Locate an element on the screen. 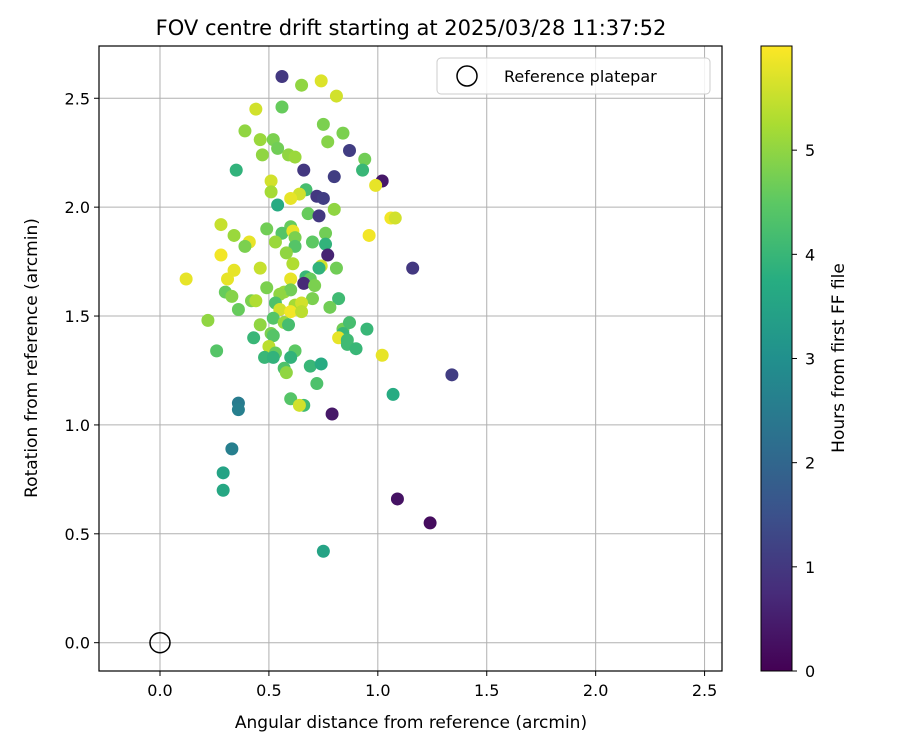  x-tick-label: 2.0 is located at coordinates (595, 690).